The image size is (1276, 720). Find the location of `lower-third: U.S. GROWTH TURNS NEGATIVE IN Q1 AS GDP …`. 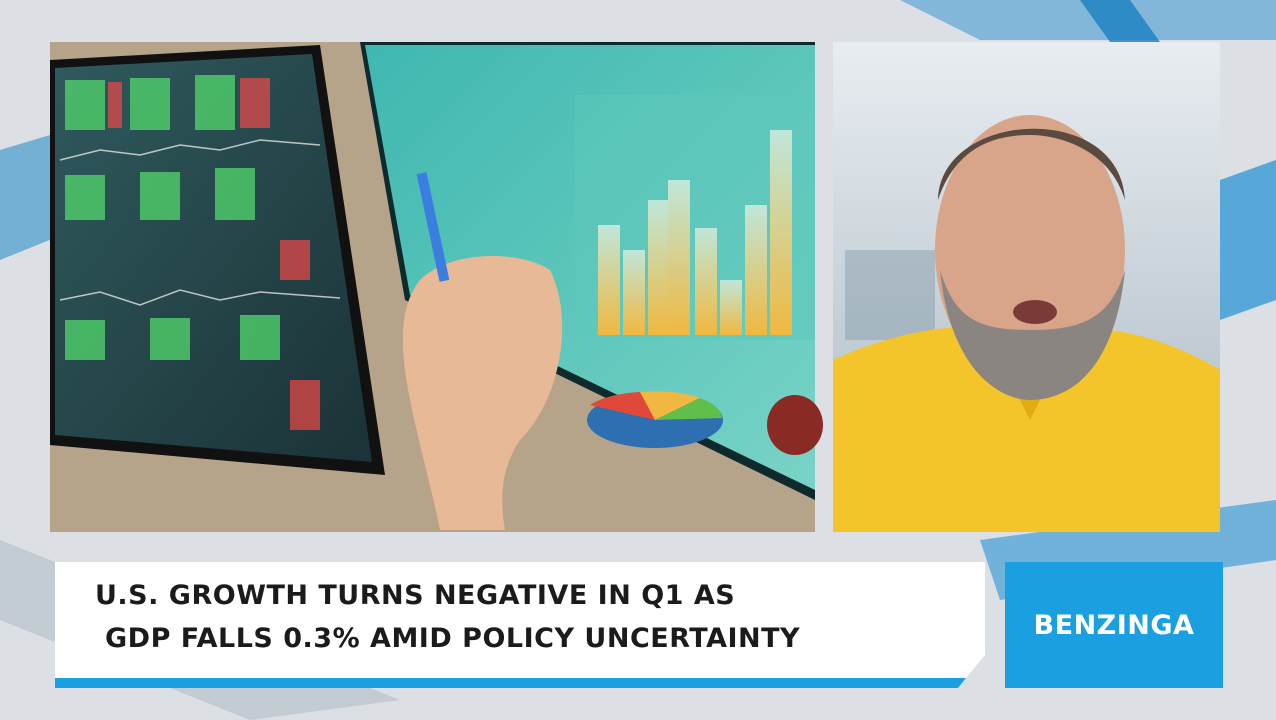

lower-third: U.S. GROWTH TURNS NEGATIVE IN Q1 AS GDP … is located at coordinates (520, 625).